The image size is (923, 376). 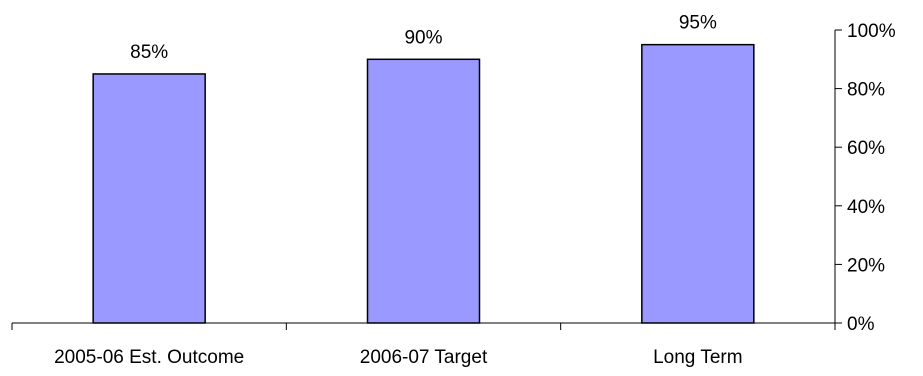 I want to click on y-tick-label: 40%, so click(x=866, y=207).